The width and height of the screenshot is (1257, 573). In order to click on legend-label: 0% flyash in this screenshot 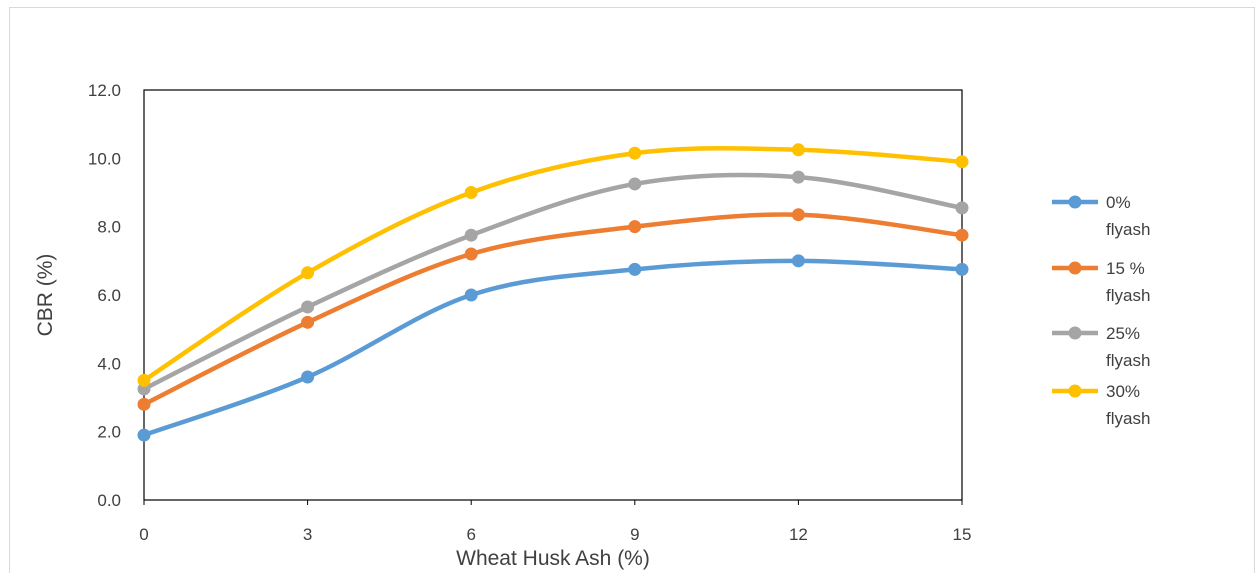, I will do `click(1128, 216)`.